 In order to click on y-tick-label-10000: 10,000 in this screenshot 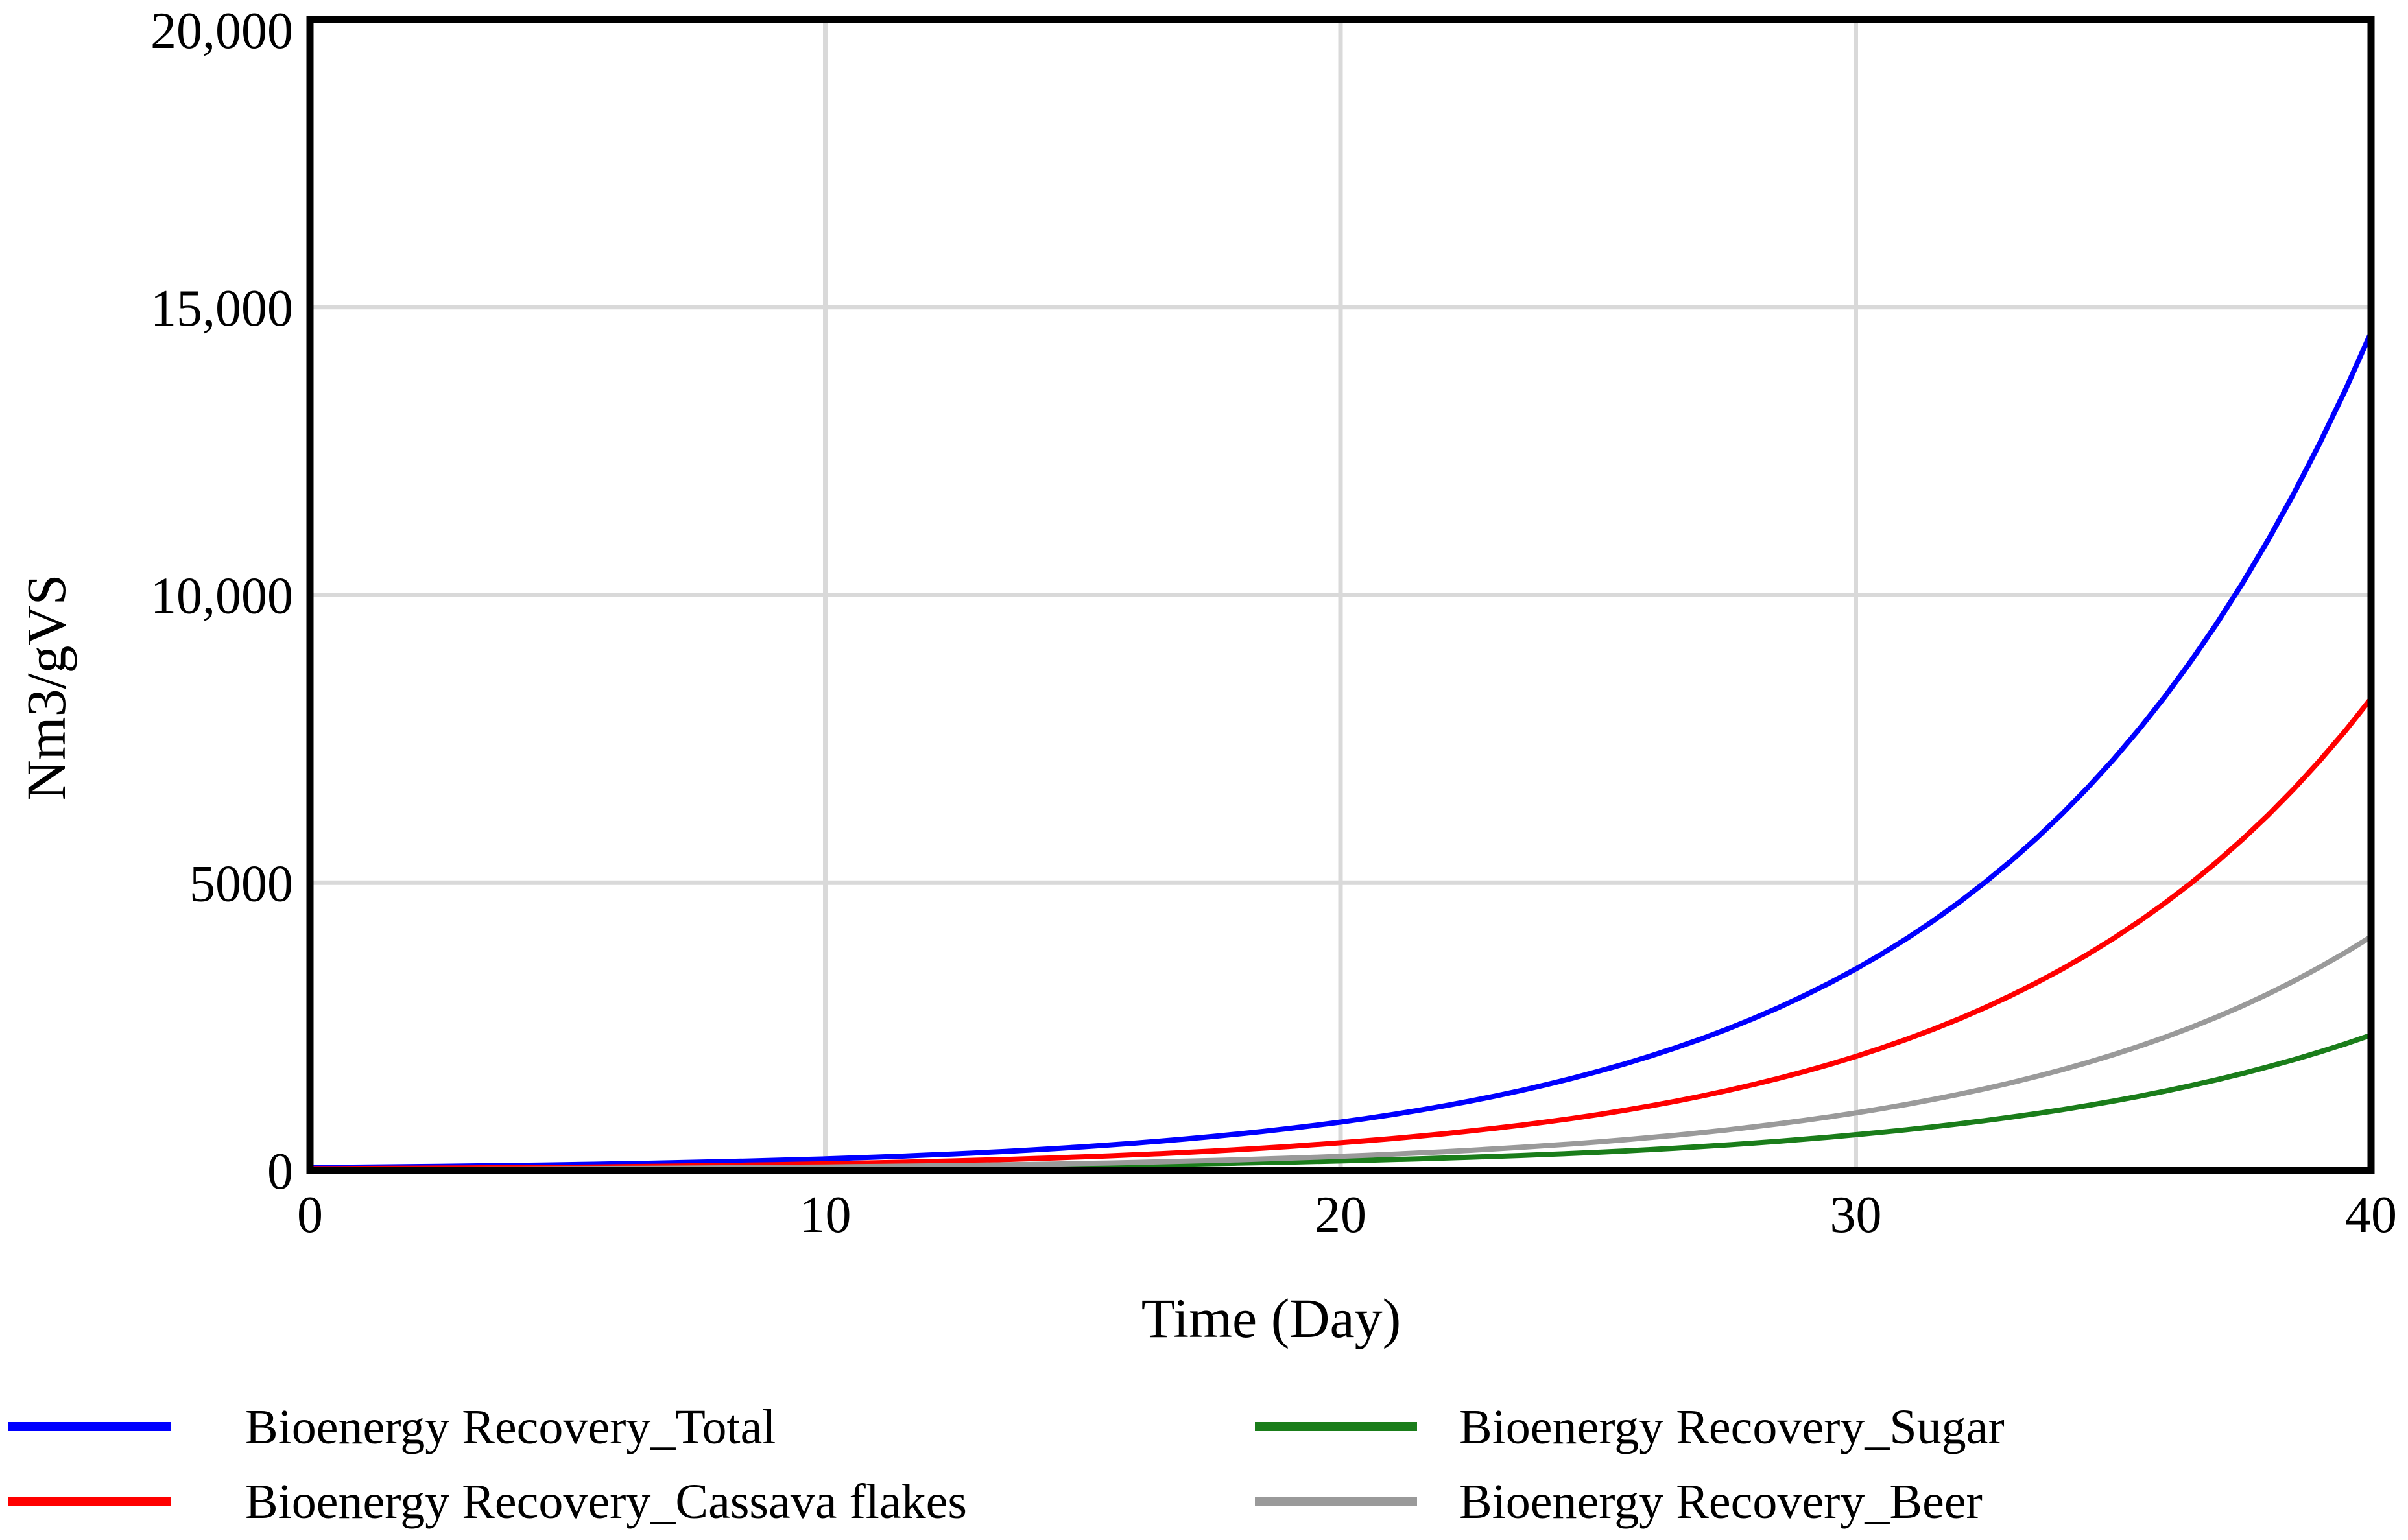, I will do `click(221, 596)`.